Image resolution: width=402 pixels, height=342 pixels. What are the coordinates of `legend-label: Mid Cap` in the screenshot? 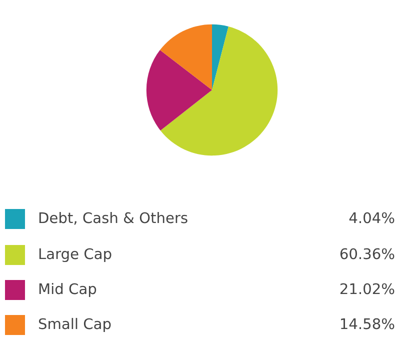 It's located at (67, 290).